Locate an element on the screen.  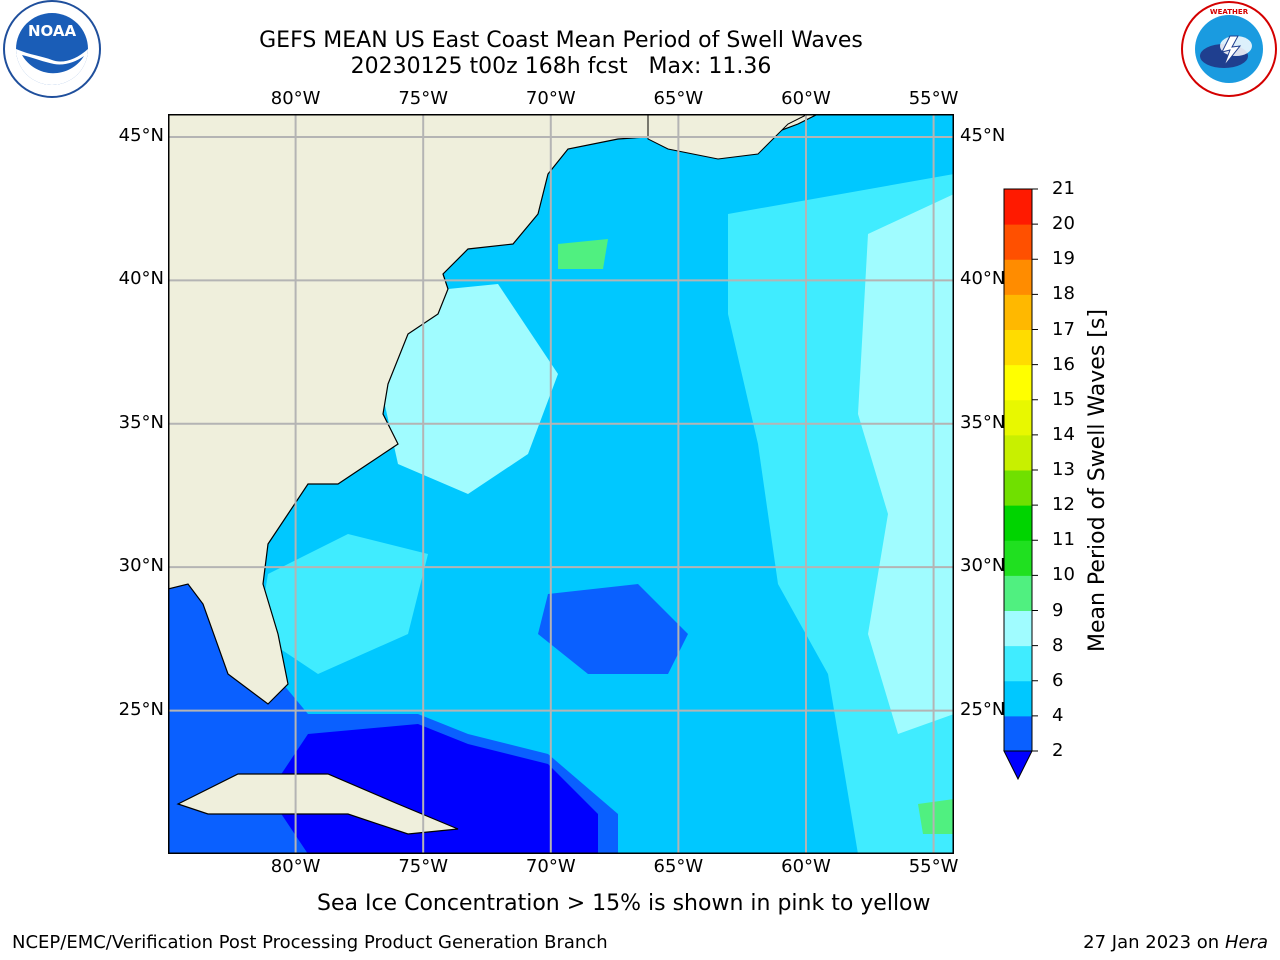
lat-label-left: 45°N is located at coordinates (141, 135).